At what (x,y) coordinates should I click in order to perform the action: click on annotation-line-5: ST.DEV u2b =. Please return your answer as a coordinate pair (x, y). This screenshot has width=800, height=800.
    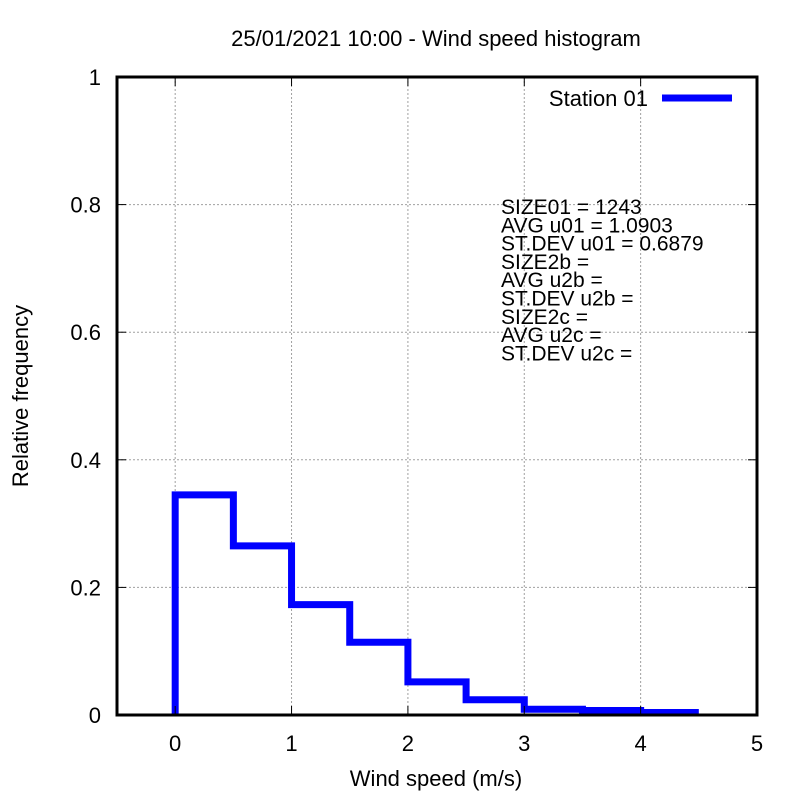
    Looking at the image, I should click on (567, 299).